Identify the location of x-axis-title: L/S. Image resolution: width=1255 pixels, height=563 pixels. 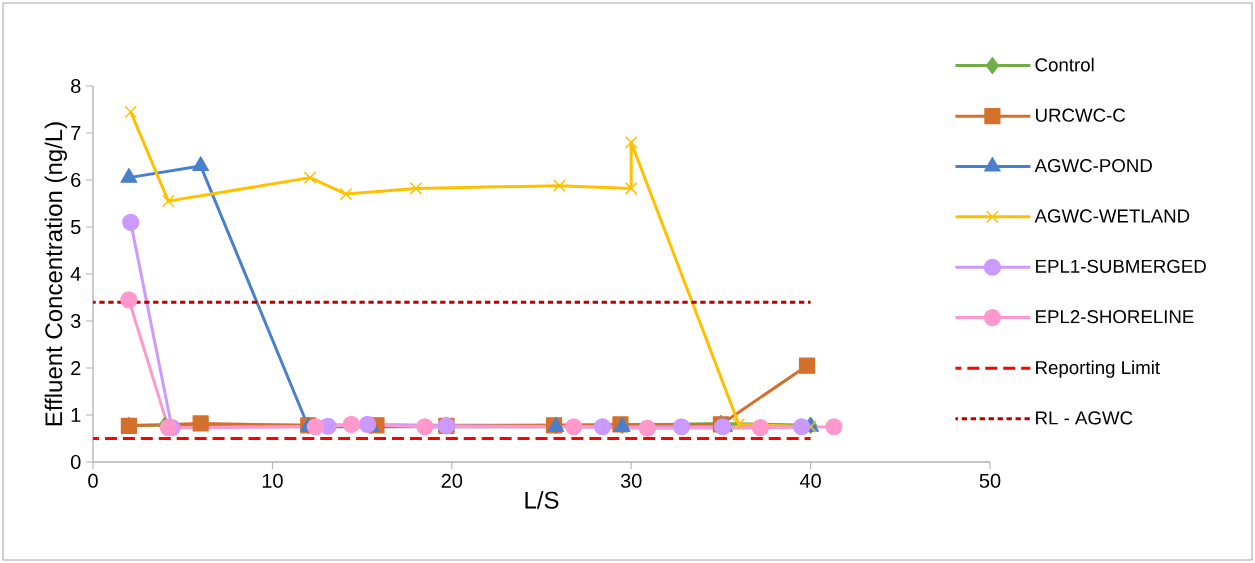
(542, 500).